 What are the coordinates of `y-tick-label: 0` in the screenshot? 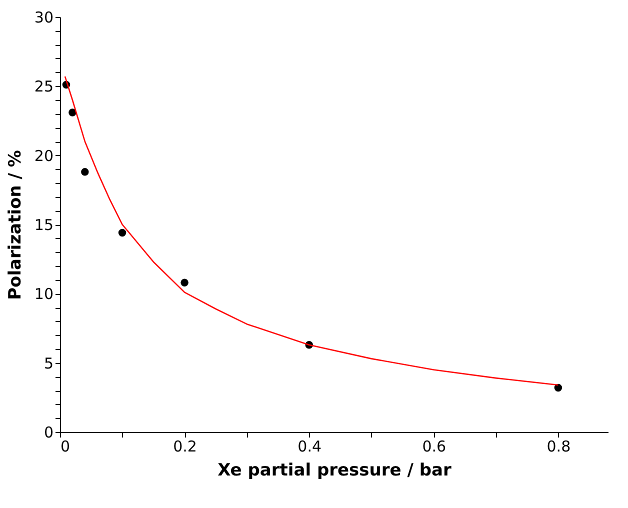 It's located at (49, 433).